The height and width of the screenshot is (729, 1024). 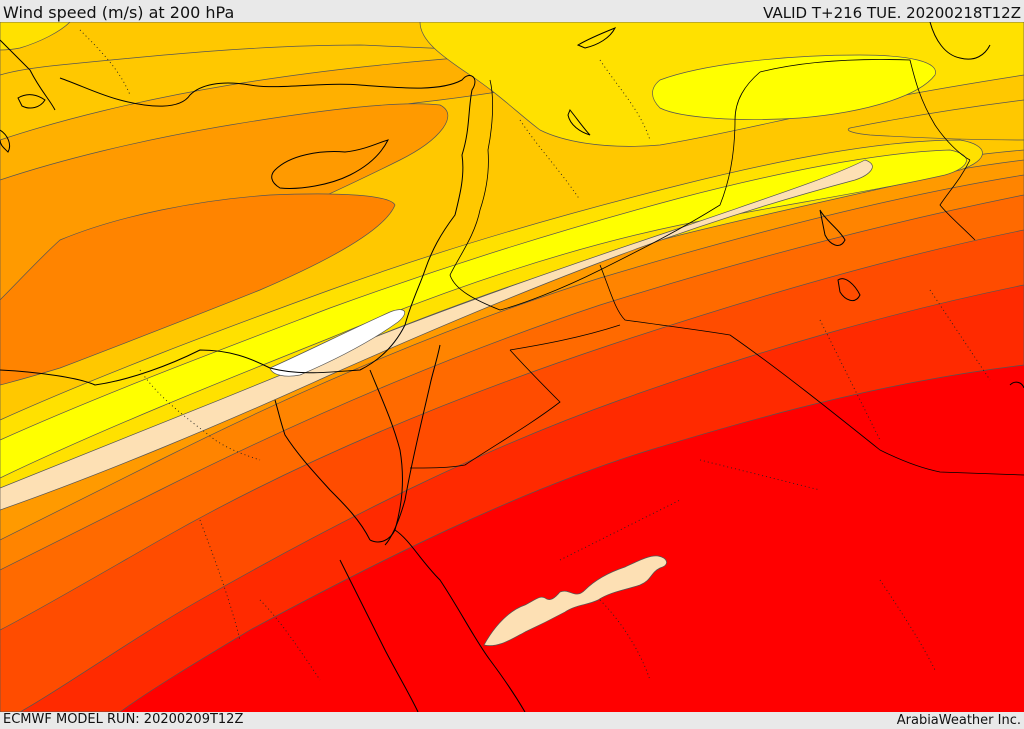 What do you see at coordinates (198, 289) in the screenshot?
I see `band-deep-orange-n` at bounding box center [198, 289].